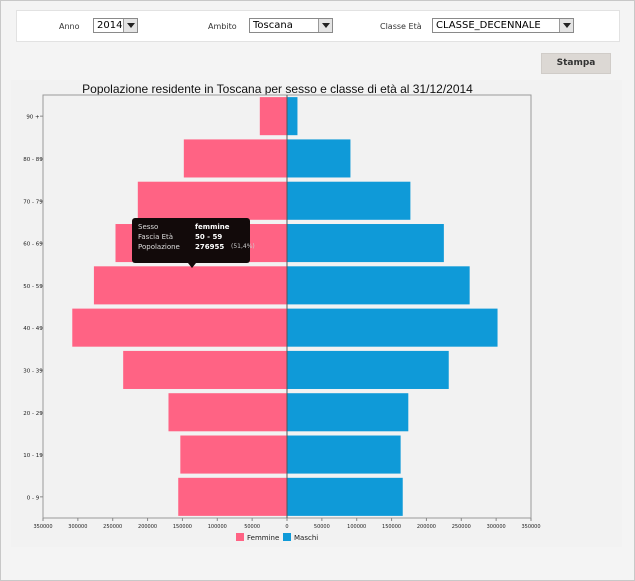 The width and height of the screenshot is (635, 581). Describe the element at coordinates (222, 26) in the screenshot. I see `ambito-label: Ambito` at that location.